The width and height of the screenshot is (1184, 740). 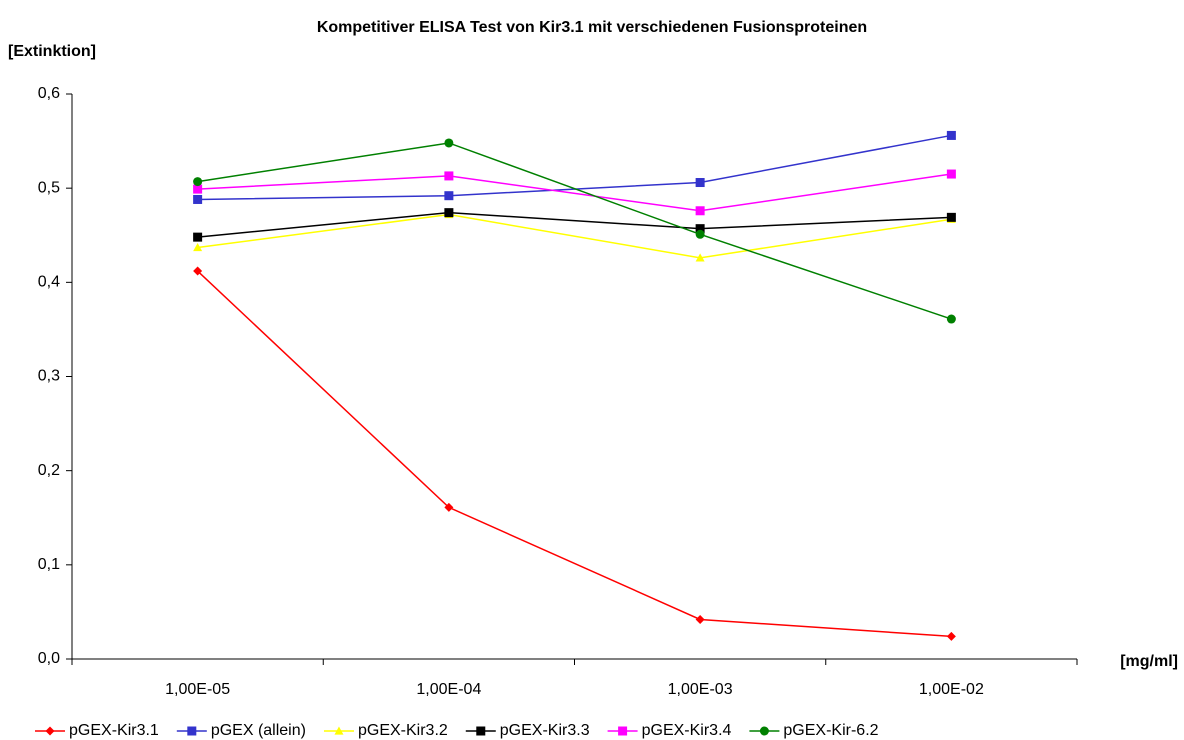 I want to click on x-tick-label: 1,00E-03, so click(x=700, y=689).